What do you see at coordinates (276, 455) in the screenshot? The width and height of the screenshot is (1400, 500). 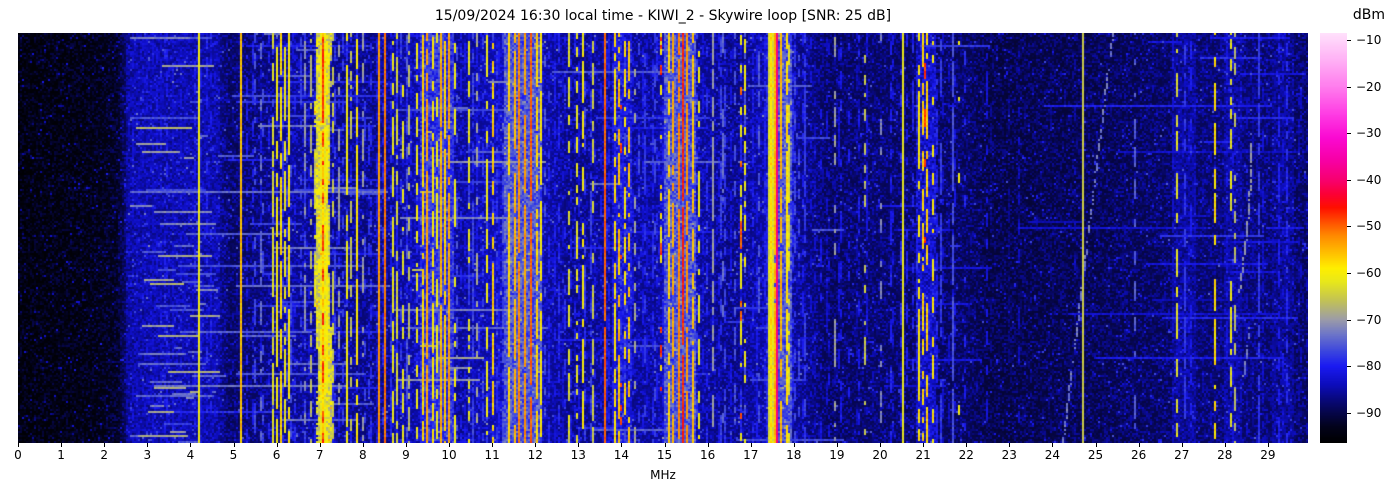 I see `x-tick-label: 6` at bounding box center [276, 455].